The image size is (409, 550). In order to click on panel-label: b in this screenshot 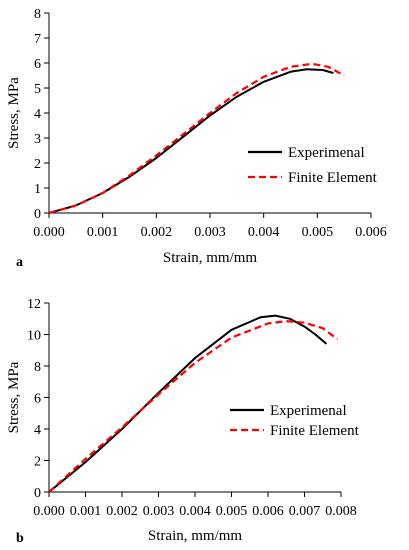, I will do `click(20, 538)`.